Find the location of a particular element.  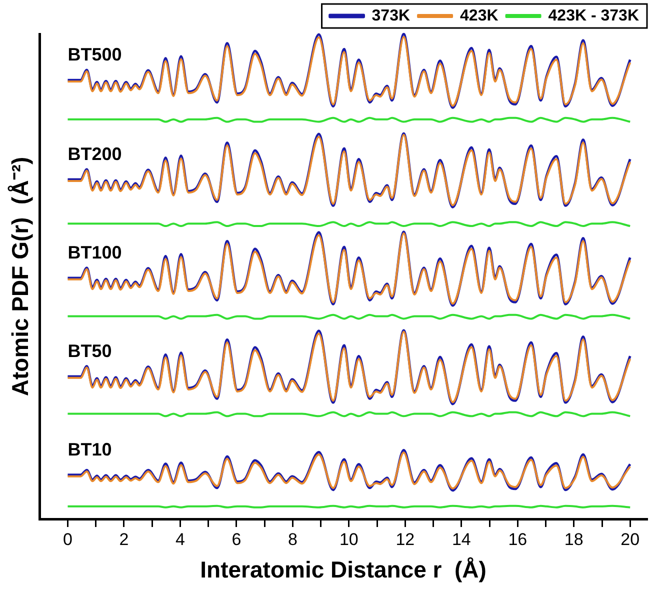

x-tick-label: 18 is located at coordinates (574, 539).